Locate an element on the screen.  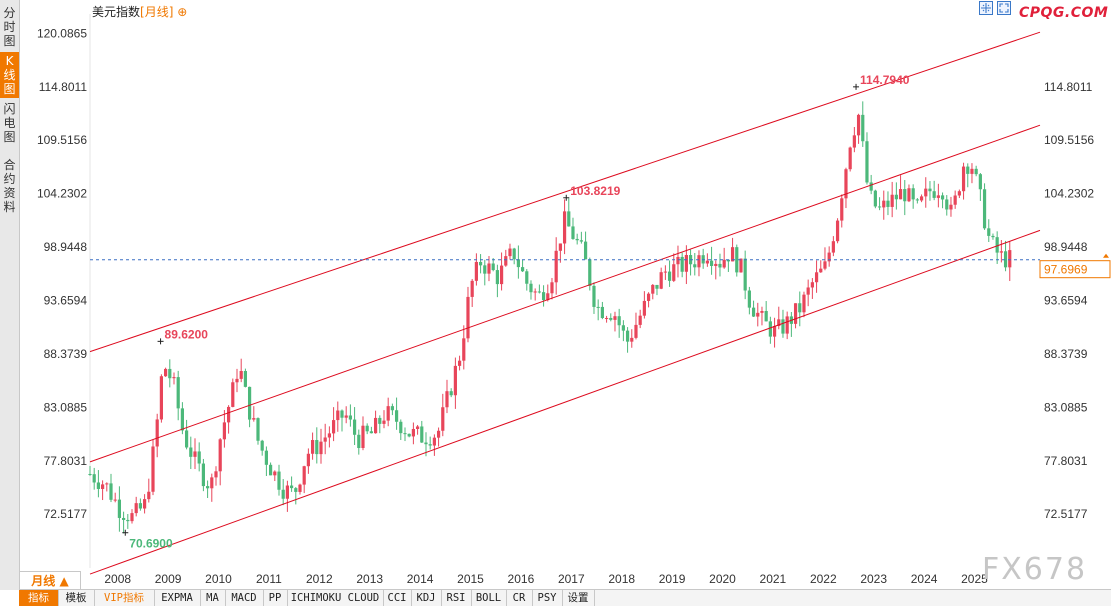
bottom-tab-3: EXPMA is located at coordinates (177, 598).